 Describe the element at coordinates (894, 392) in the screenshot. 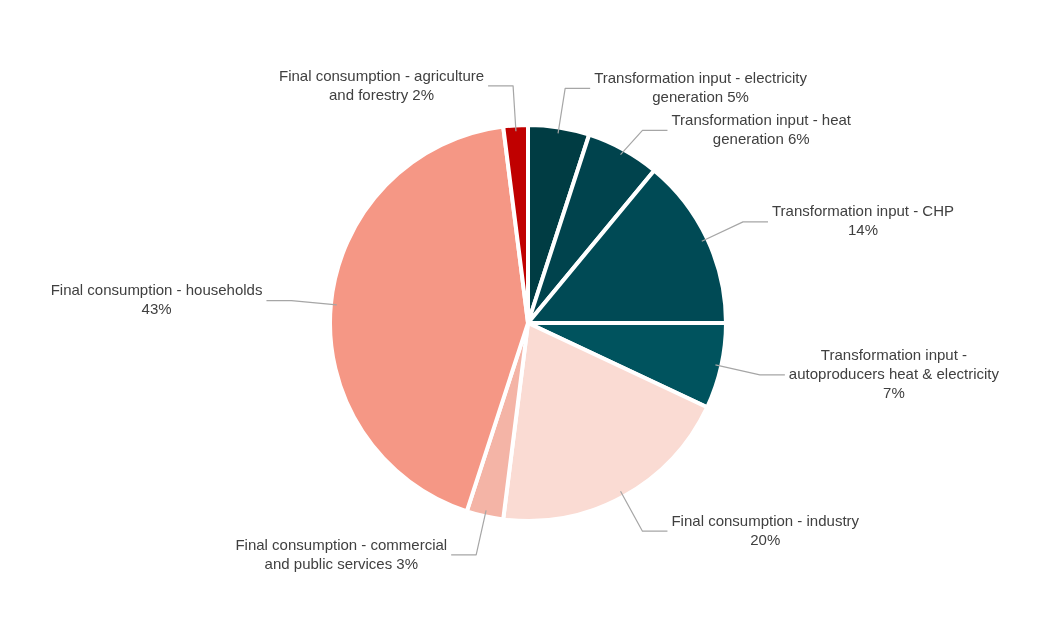

I see `data-label: 7%` at that location.